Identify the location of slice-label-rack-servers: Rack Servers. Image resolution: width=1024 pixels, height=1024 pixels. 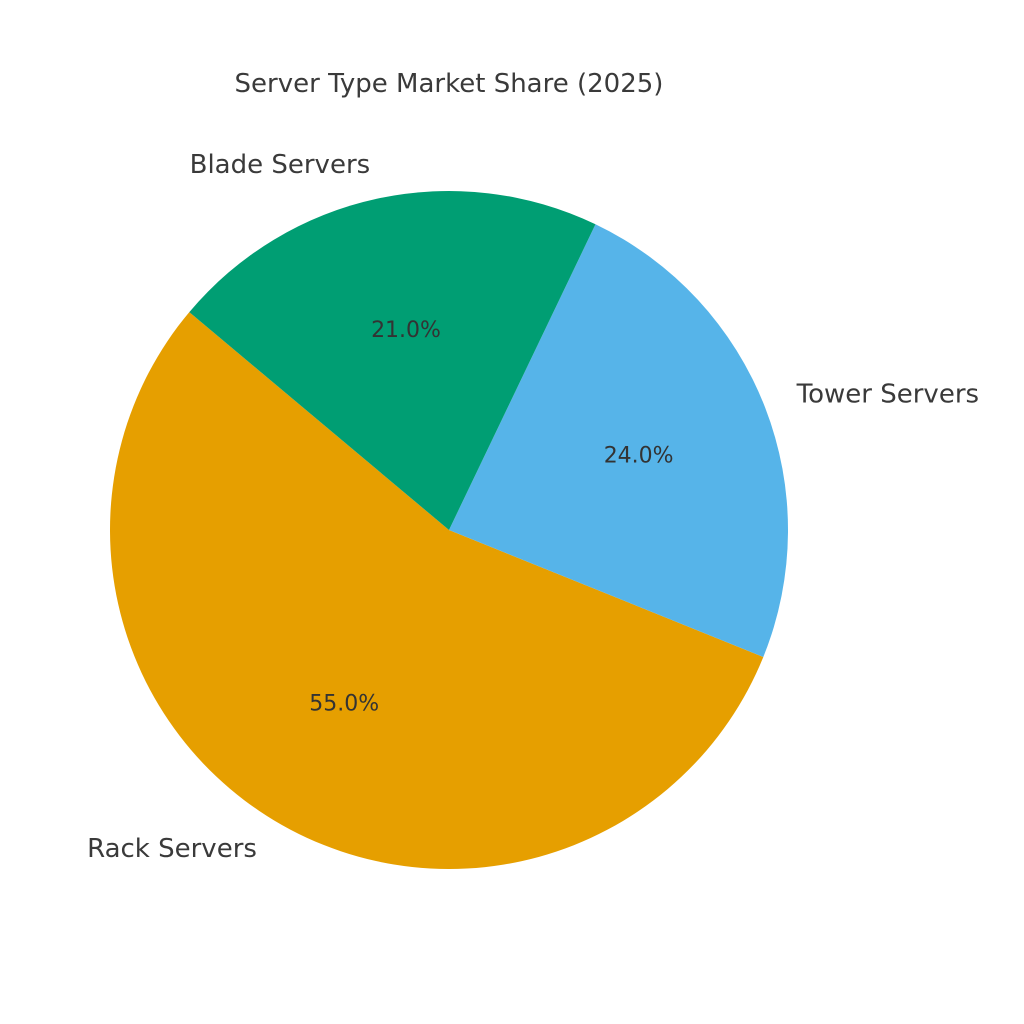
(172, 849).